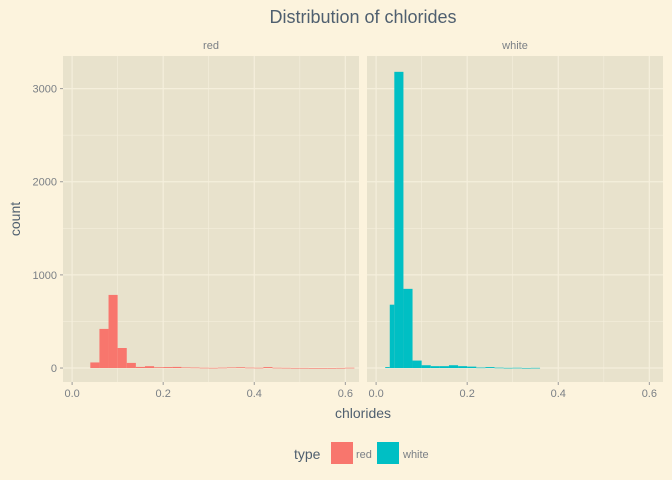  Describe the element at coordinates (360, 391) in the screenshot. I see `x-axis: 0.0 0.2 0.4 0.6 0.0 0.2 0.4 0.6` at that location.